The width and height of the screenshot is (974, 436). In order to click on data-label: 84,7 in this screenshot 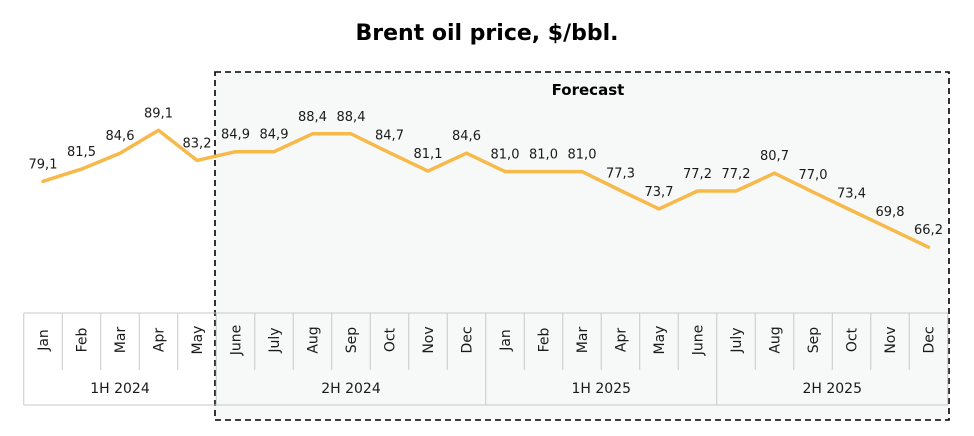, I will do `click(389, 136)`.